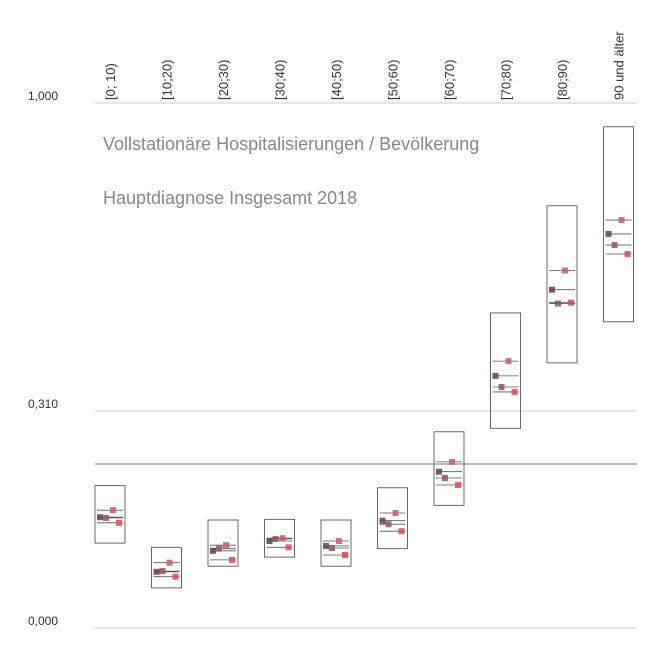  I want to click on y-tick-label: 0,000, so click(43, 621).